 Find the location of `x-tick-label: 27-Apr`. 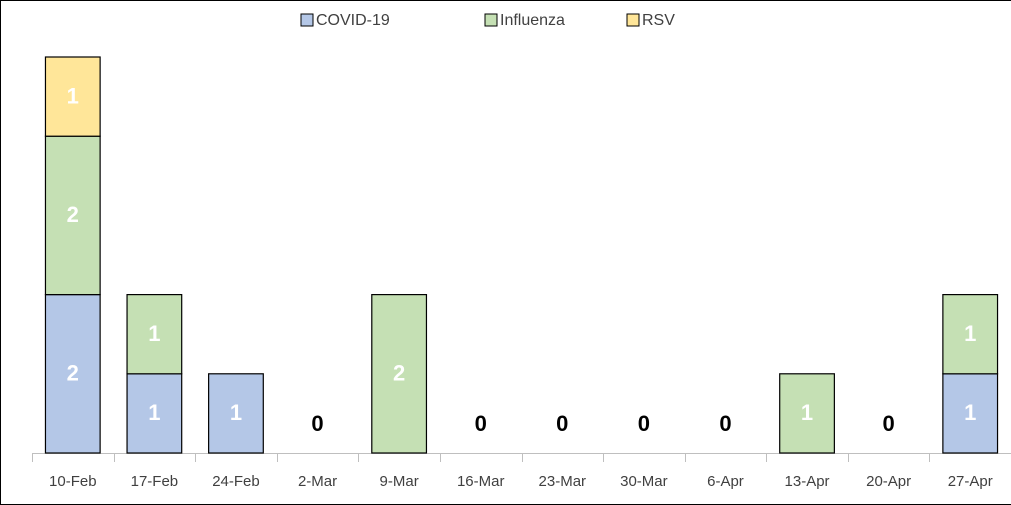

x-tick-label: 27-Apr is located at coordinates (970, 481).